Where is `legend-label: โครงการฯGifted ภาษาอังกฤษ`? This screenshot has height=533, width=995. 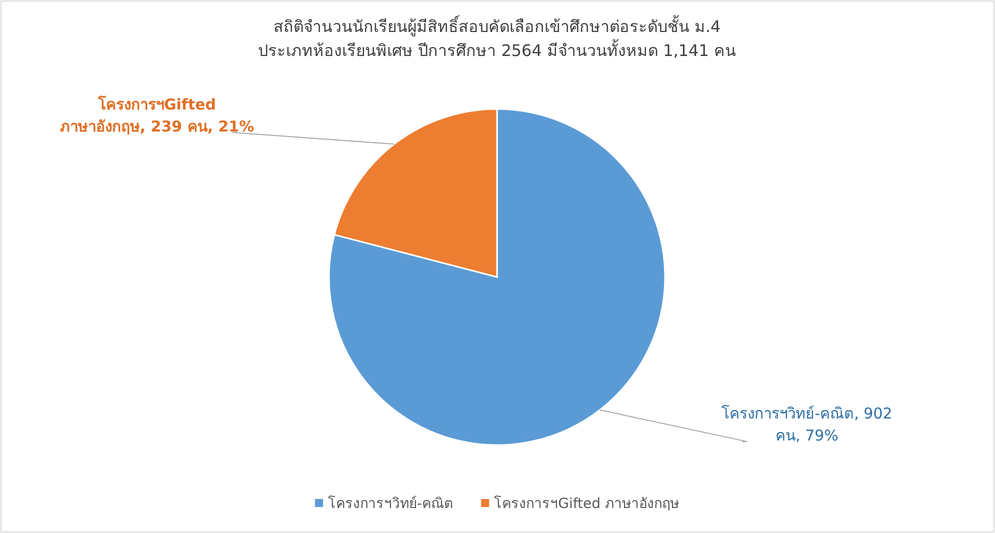 legend-label: โครงการฯGifted ภาษาอังกฤษ is located at coordinates (586, 503).